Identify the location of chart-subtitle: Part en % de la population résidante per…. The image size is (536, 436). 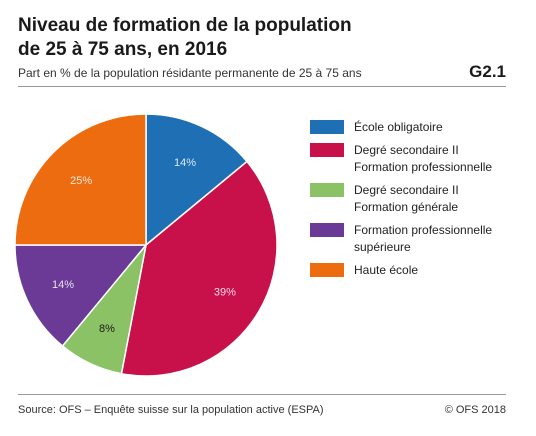
(190, 73).